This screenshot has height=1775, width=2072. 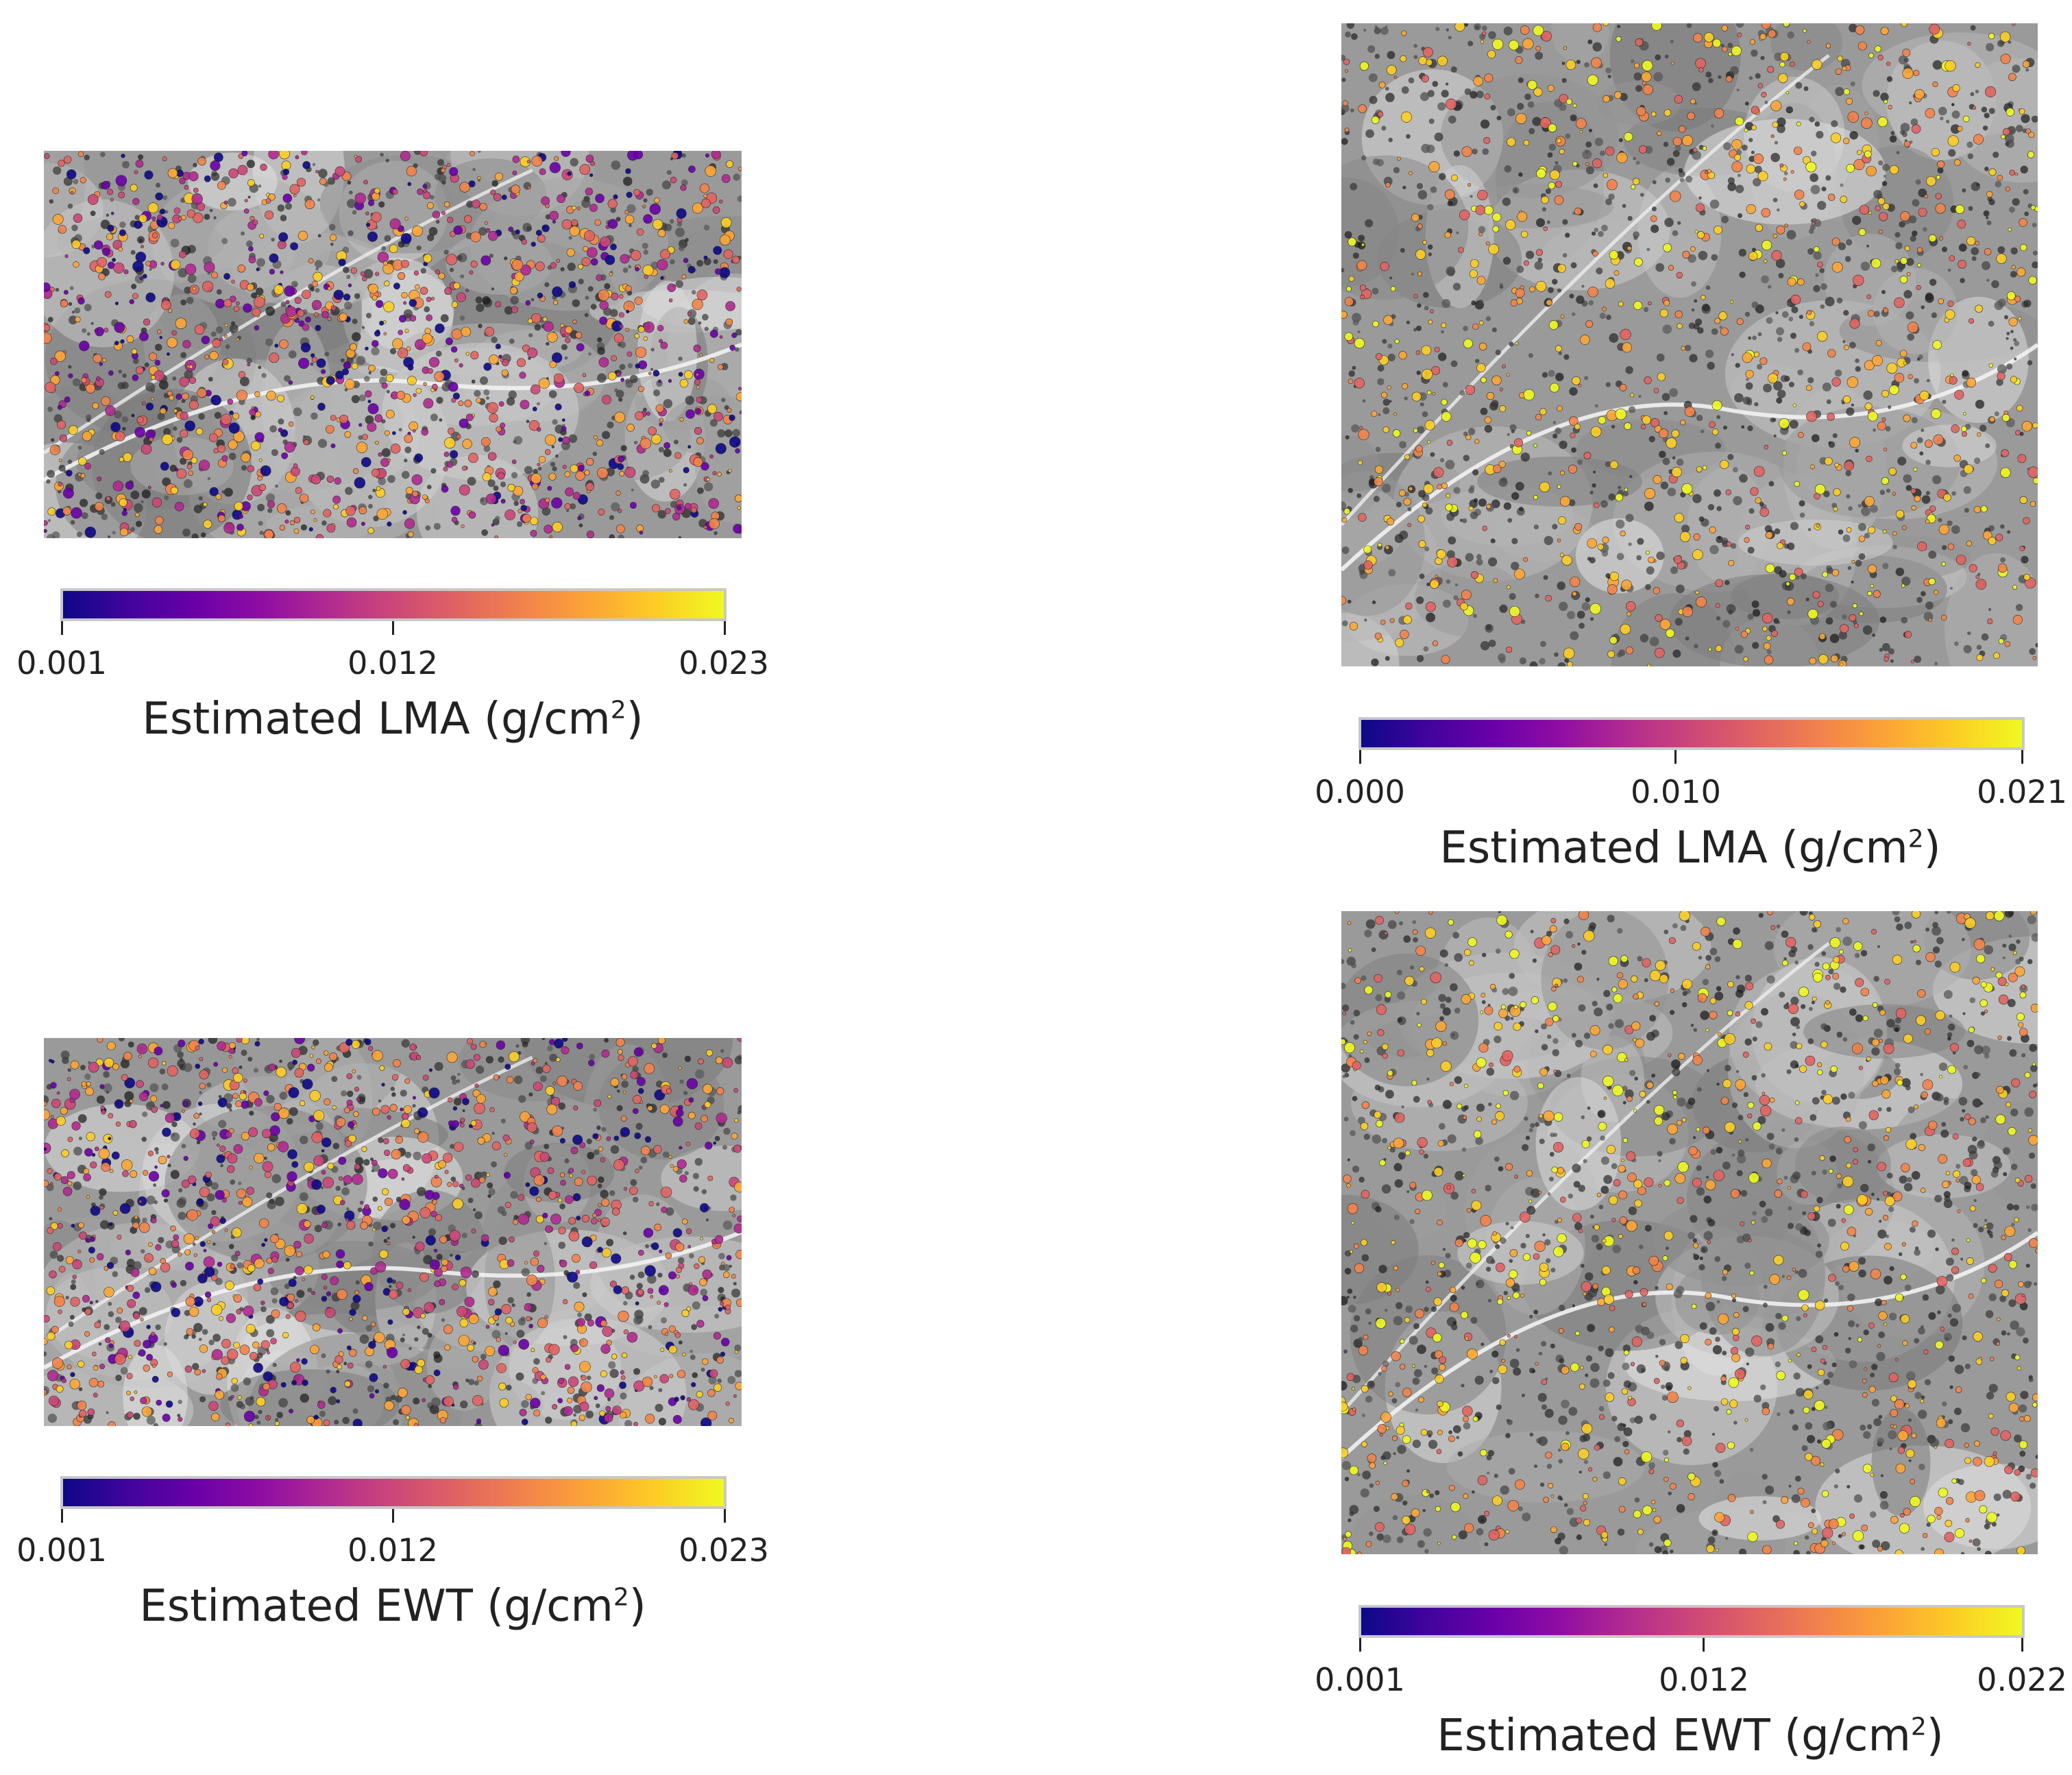 What do you see at coordinates (2022, 791) in the screenshot?
I see `tick-label: 0.021` at bounding box center [2022, 791].